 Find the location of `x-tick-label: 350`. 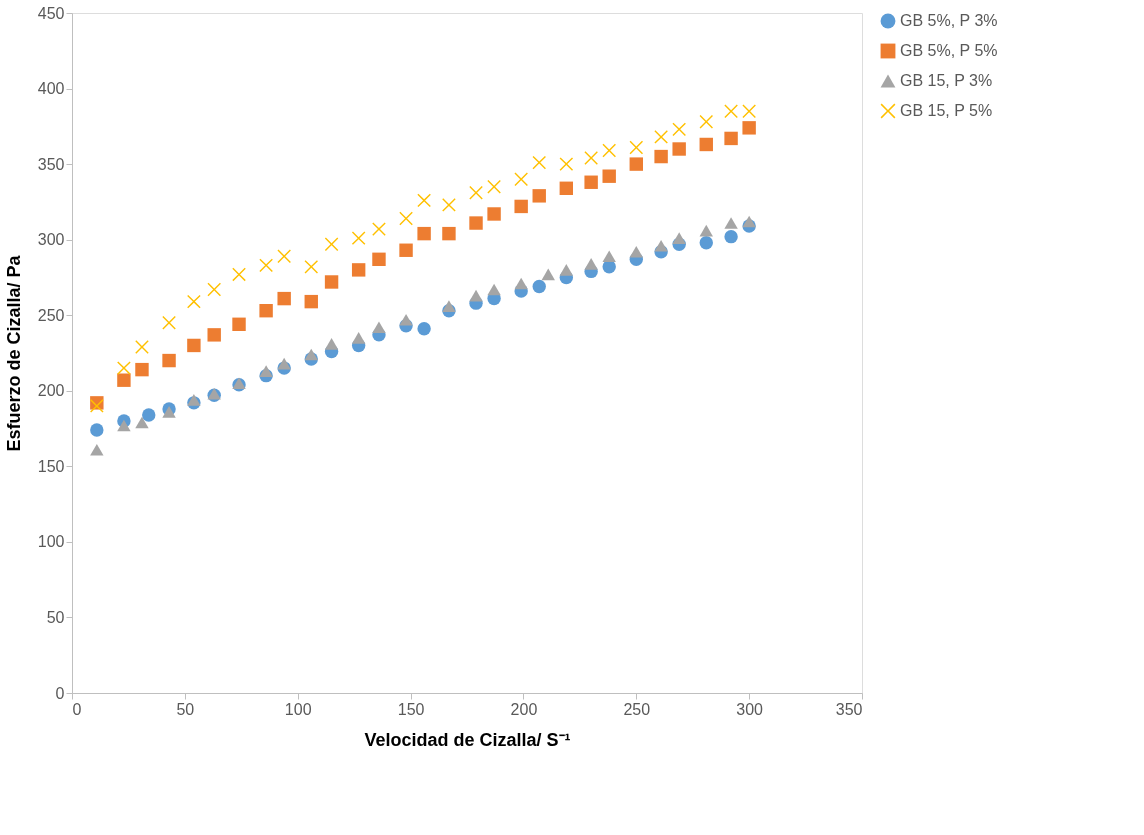

x-tick-label: 350 is located at coordinates (849, 709).